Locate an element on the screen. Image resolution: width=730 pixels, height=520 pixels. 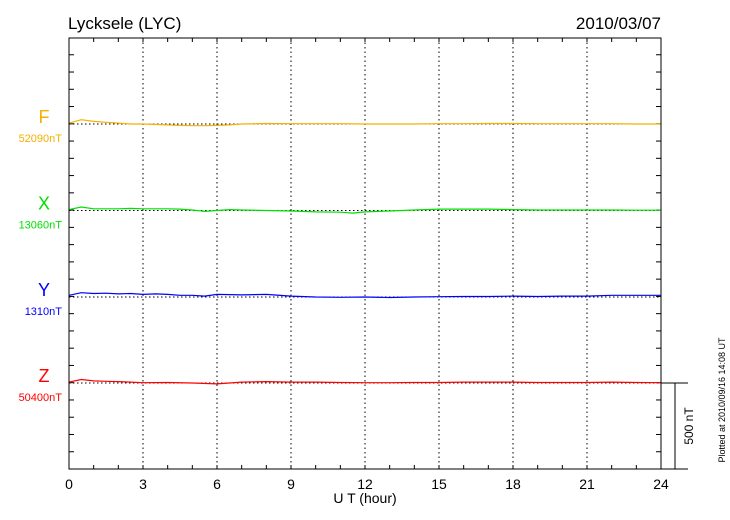
series-baseline-z: 50400nT is located at coordinates (41, 398).